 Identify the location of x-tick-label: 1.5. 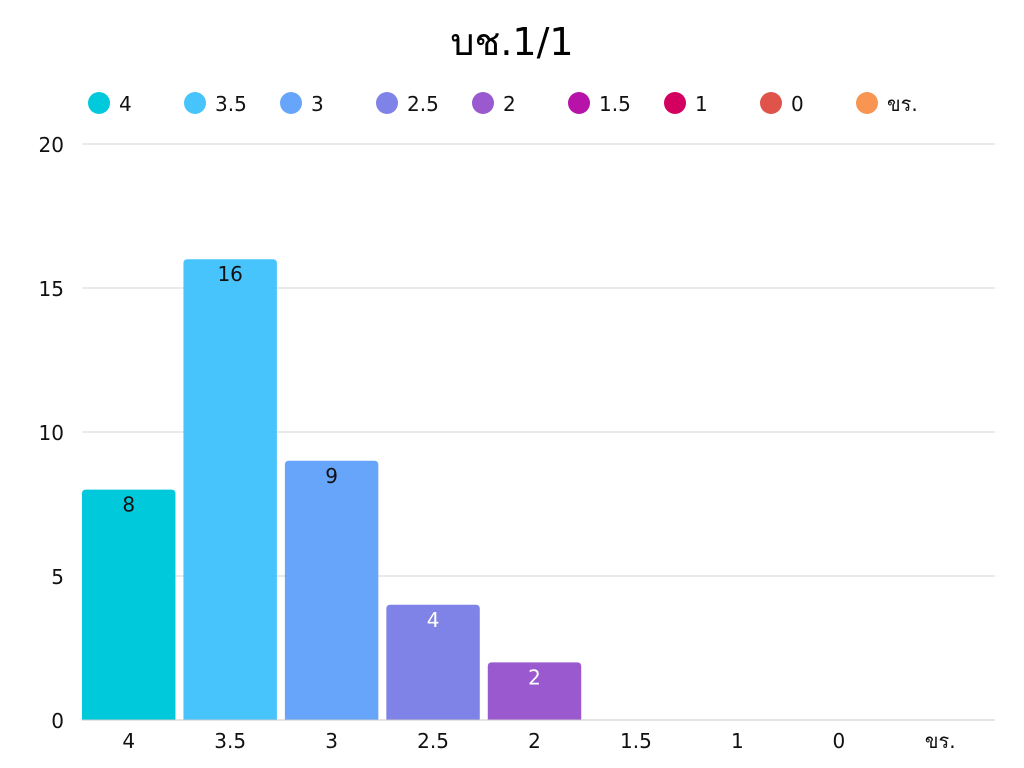
(636, 741).